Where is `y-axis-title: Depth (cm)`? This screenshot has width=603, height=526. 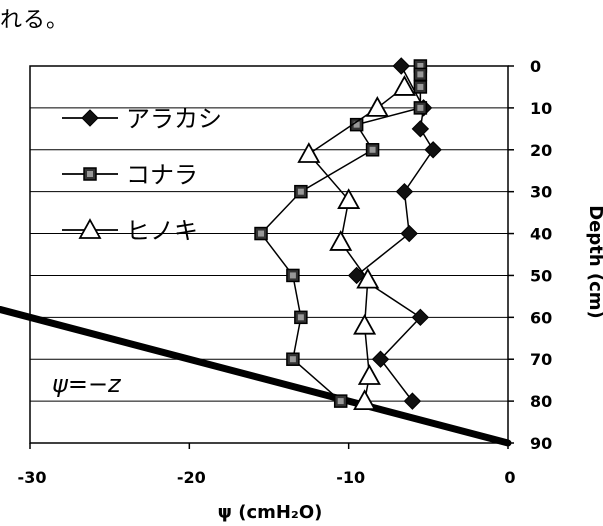 y-axis-title: Depth (cm) is located at coordinates (594, 262).